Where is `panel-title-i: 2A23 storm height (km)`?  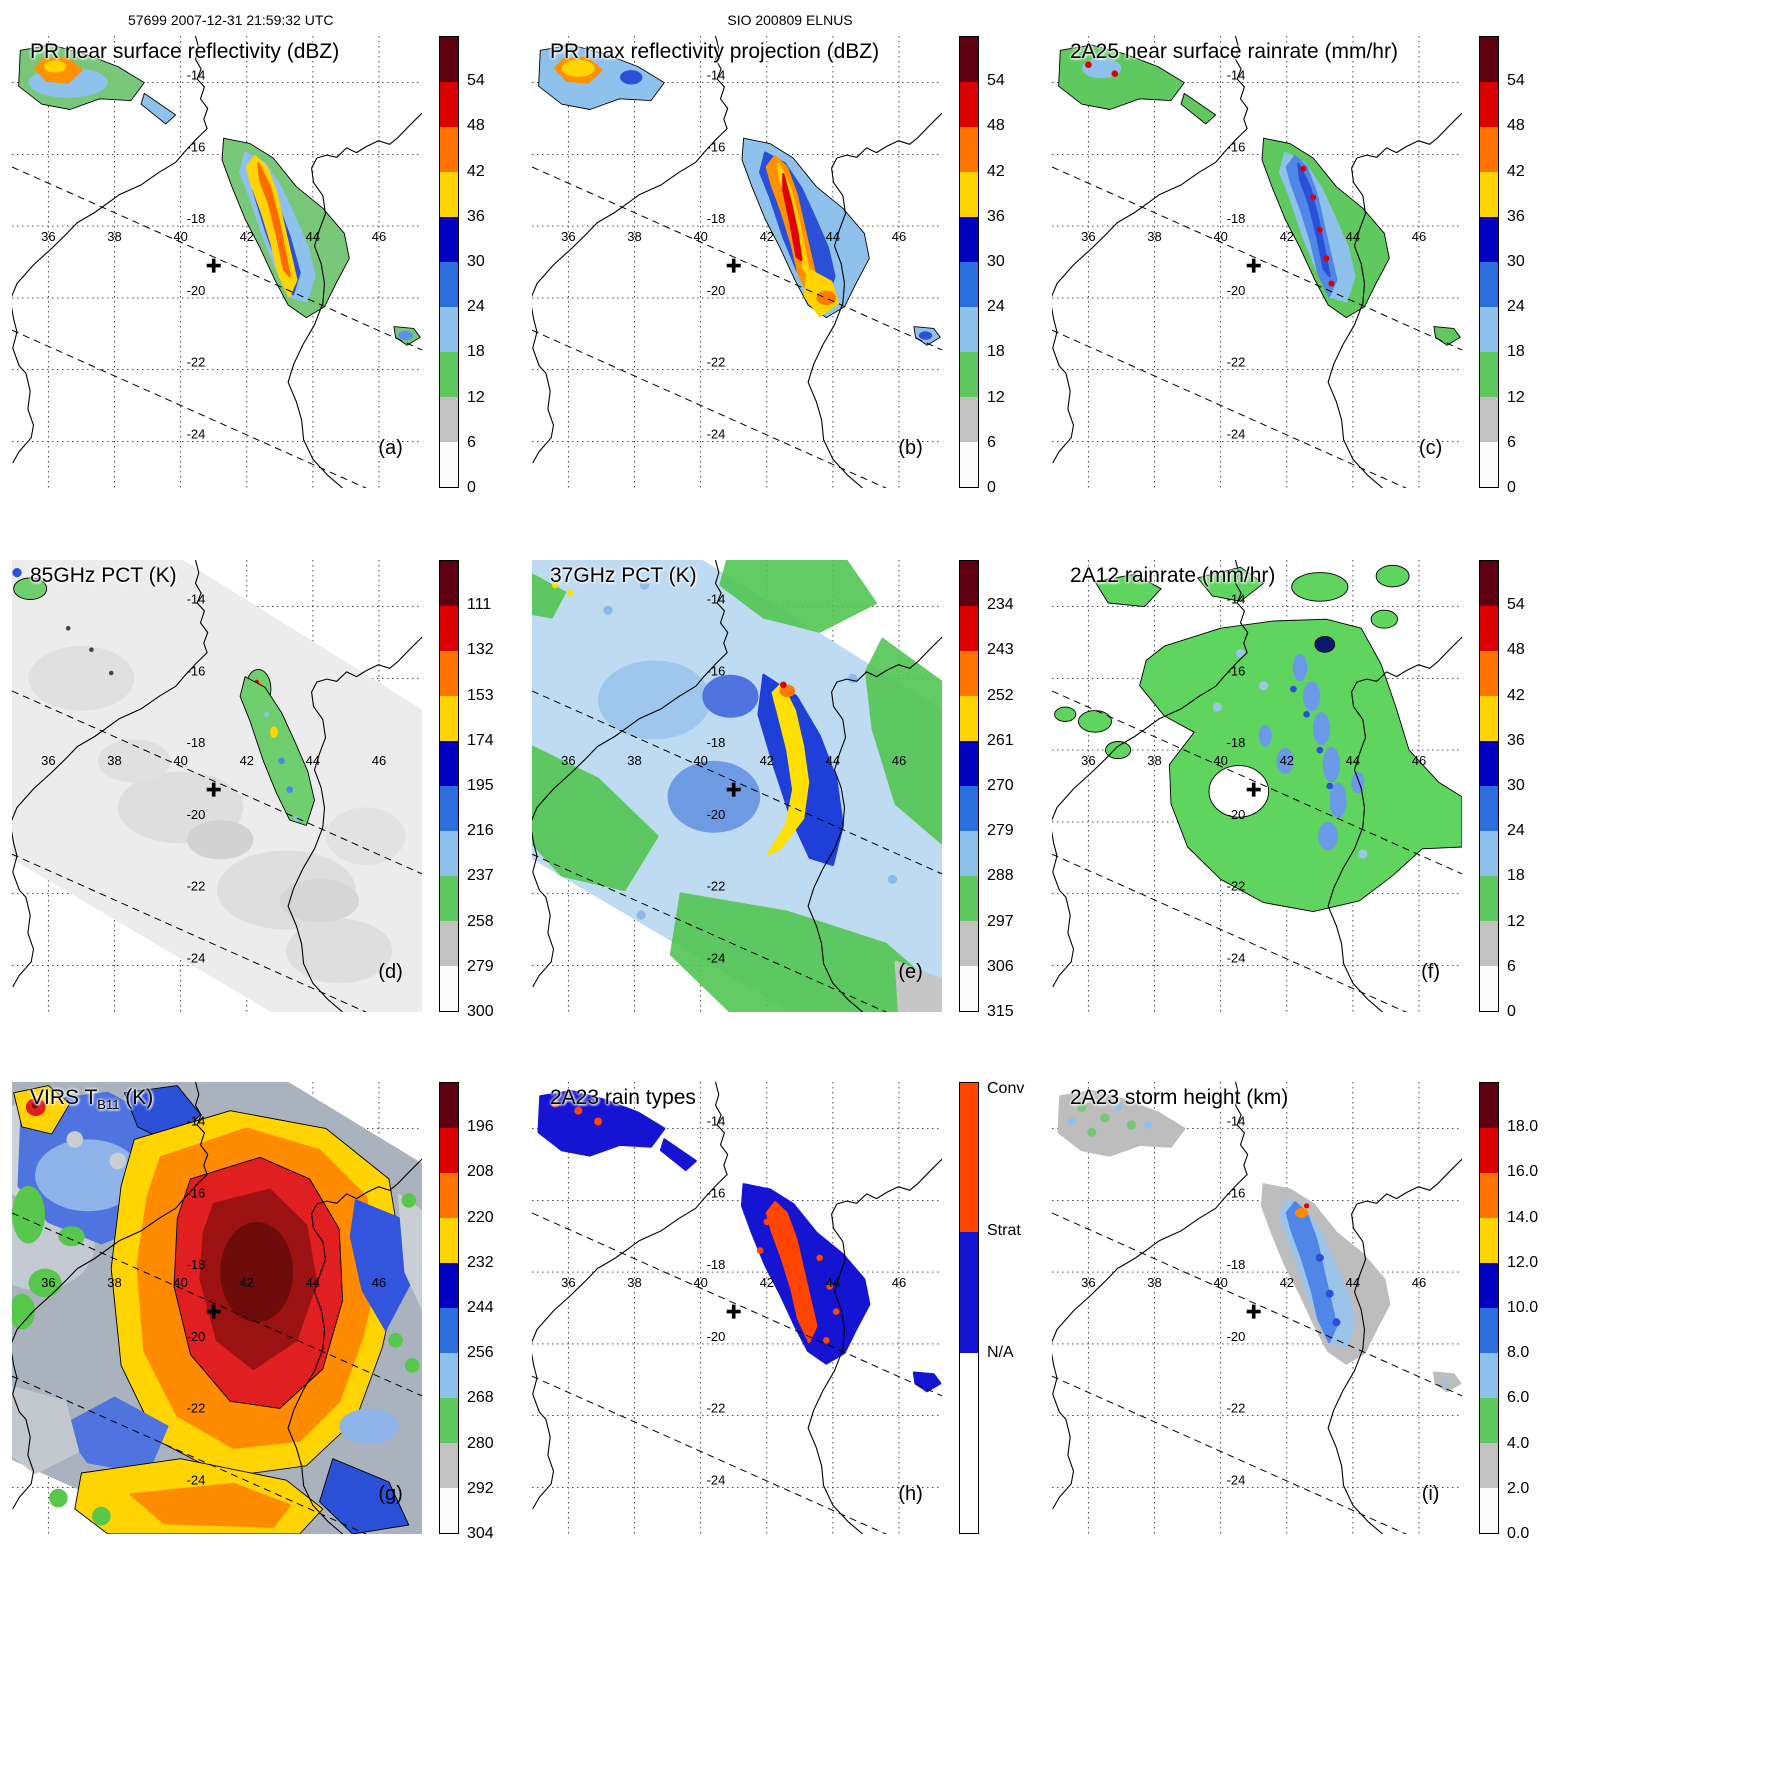
panel-title-i: 2A23 storm height (km) is located at coordinates (1179, 1097).